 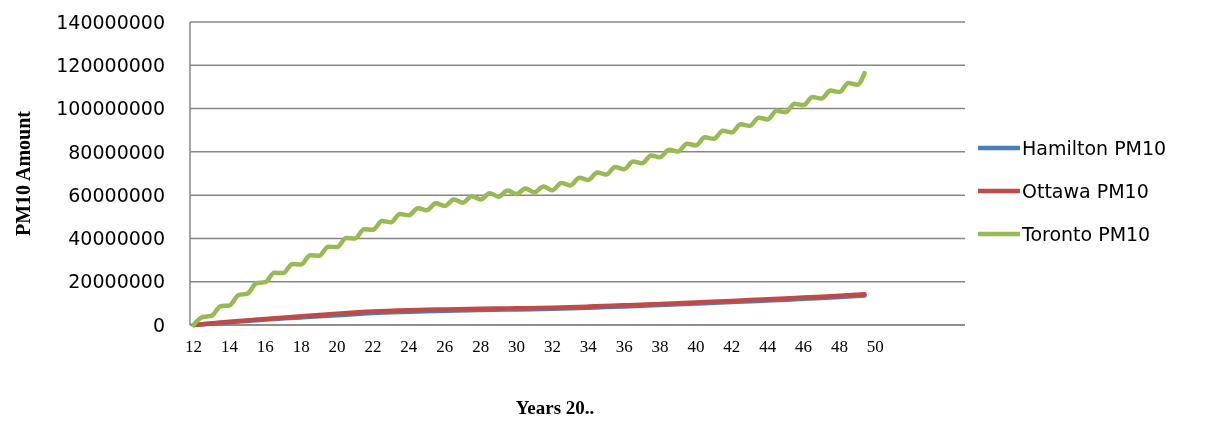 I want to click on x-tick-label: 18, so click(x=301, y=346).